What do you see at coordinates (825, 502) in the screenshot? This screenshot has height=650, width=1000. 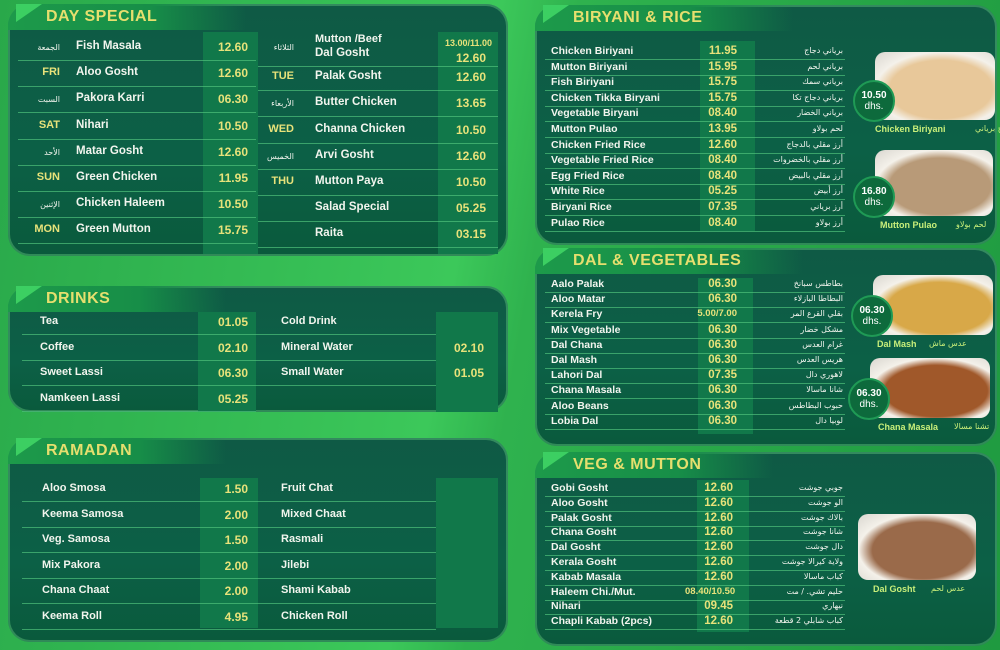 I see `menu-item-arabic: الو جوشت` at bounding box center [825, 502].